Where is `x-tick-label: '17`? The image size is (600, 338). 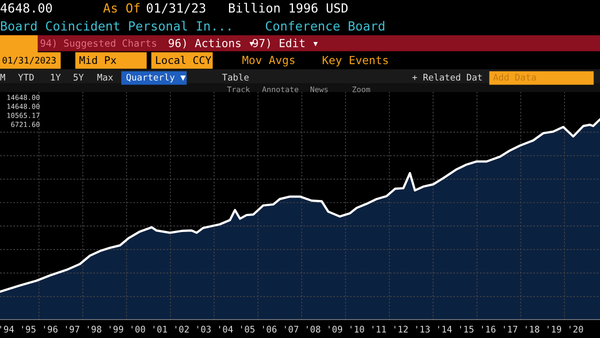 x-tick-label: '17 is located at coordinates (511, 329).